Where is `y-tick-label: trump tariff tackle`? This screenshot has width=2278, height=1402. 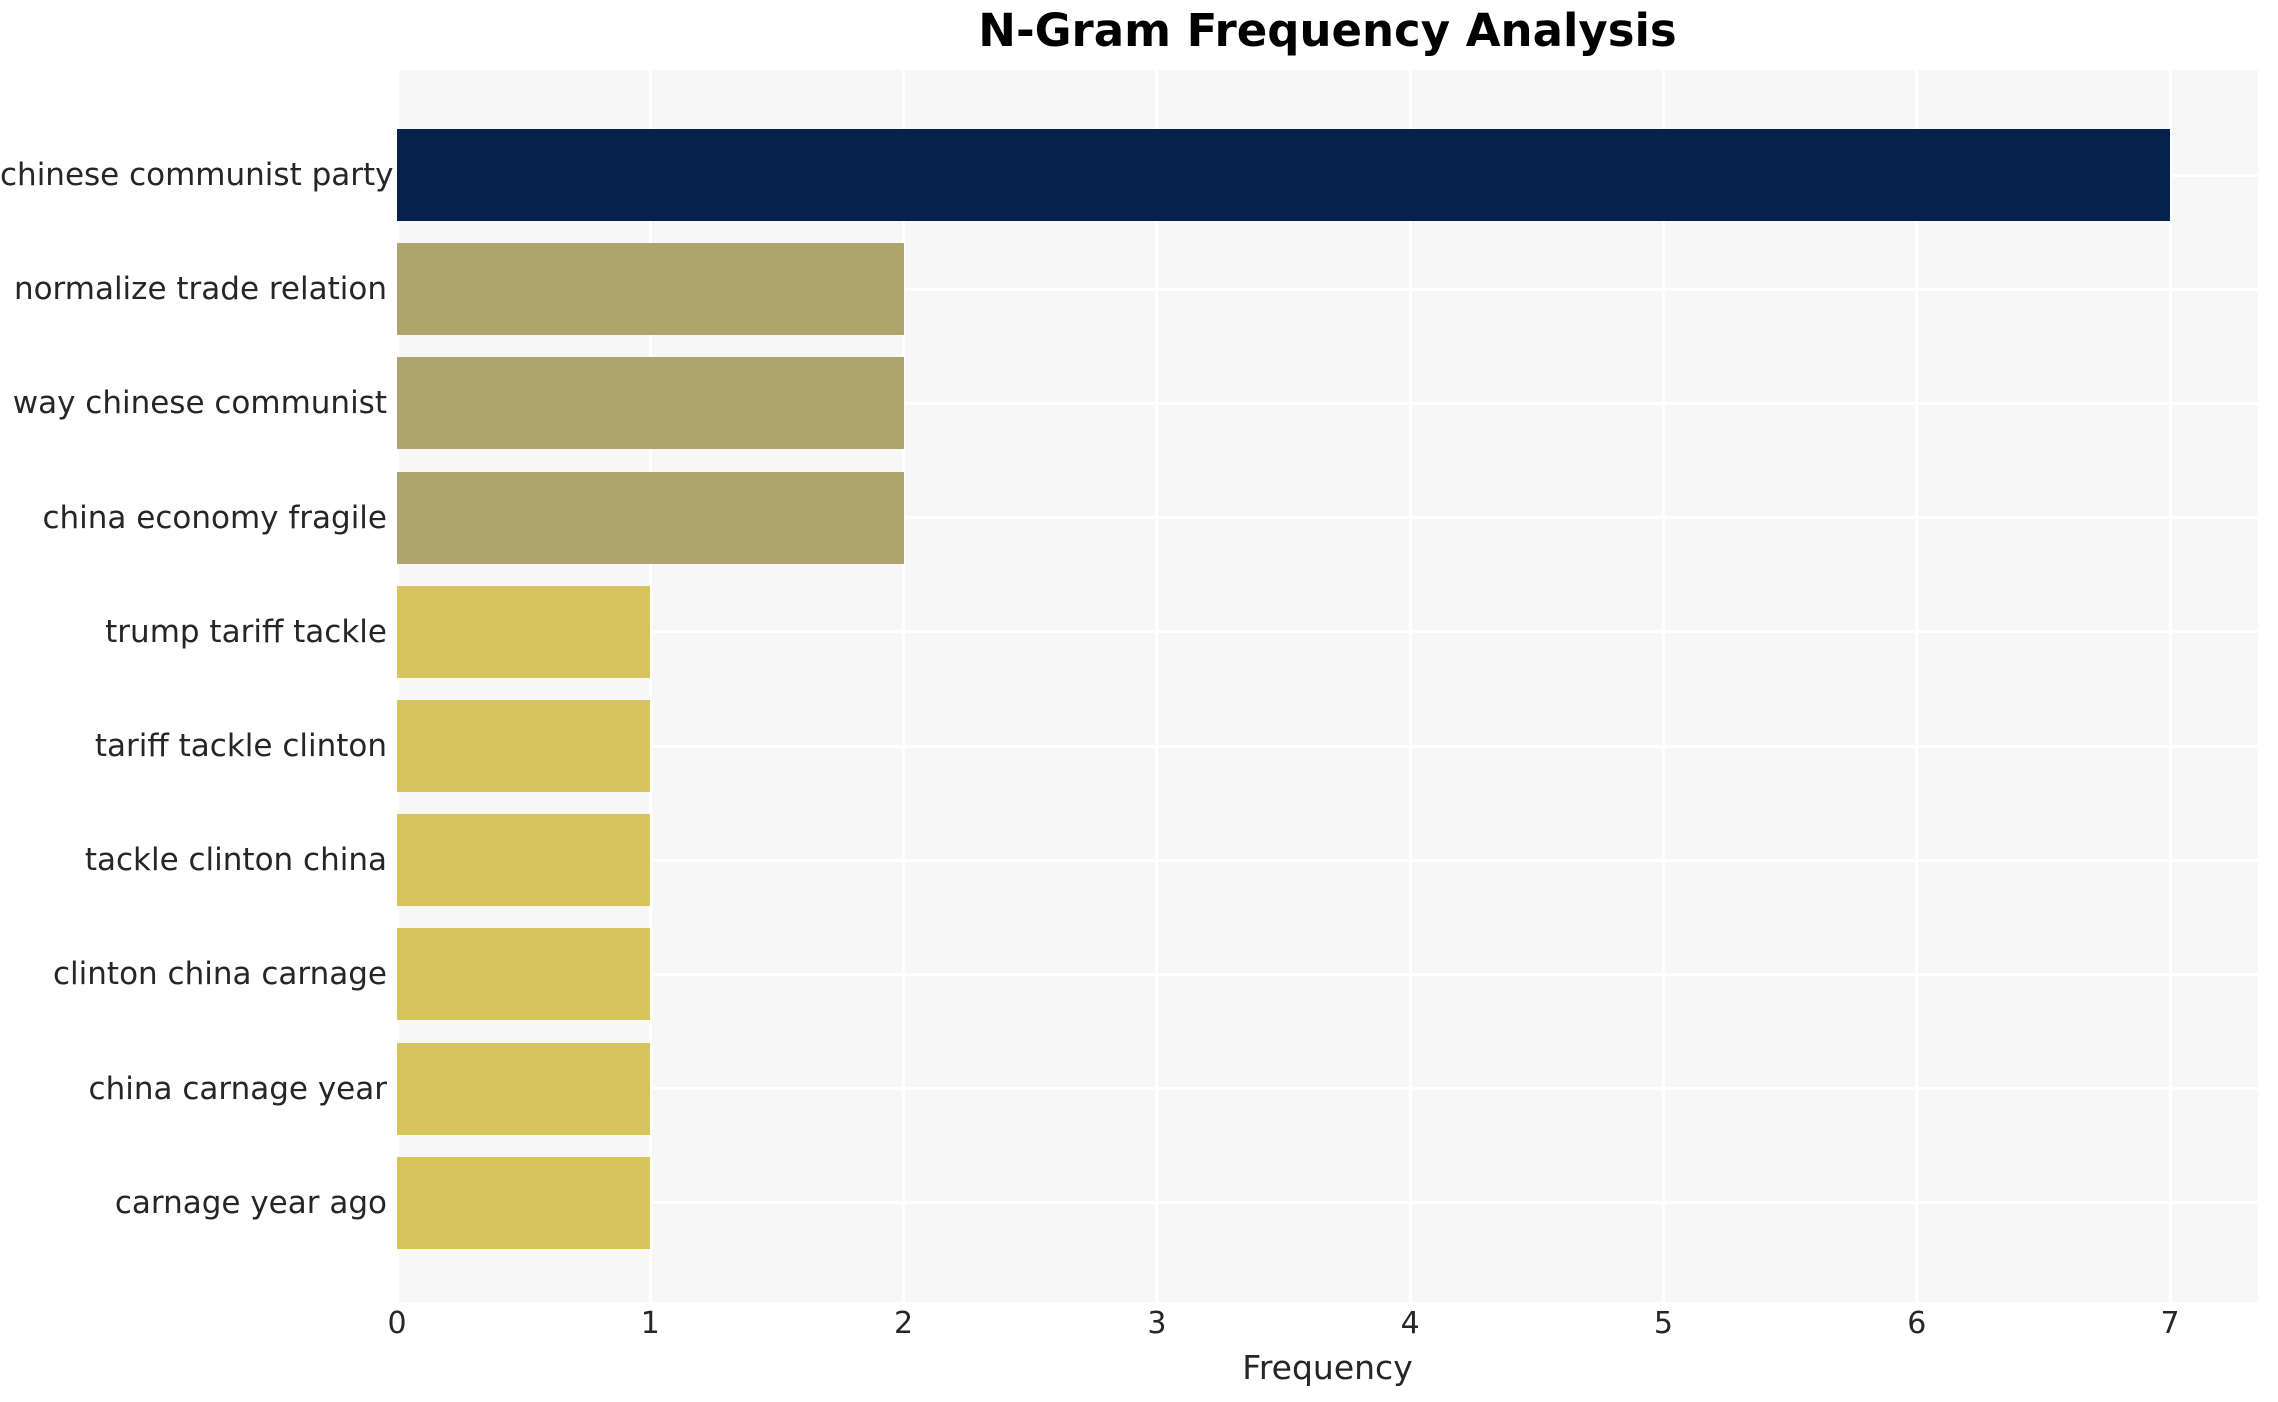
y-tick-label: trump tariff tackle is located at coordinates (246, 631).